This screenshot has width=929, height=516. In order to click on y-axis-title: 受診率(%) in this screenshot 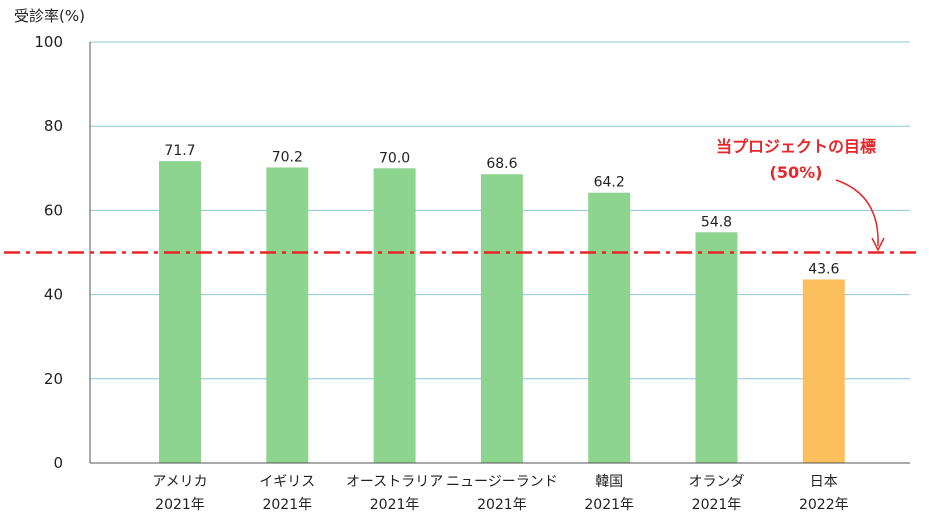, I will do `click(49, 16)`.